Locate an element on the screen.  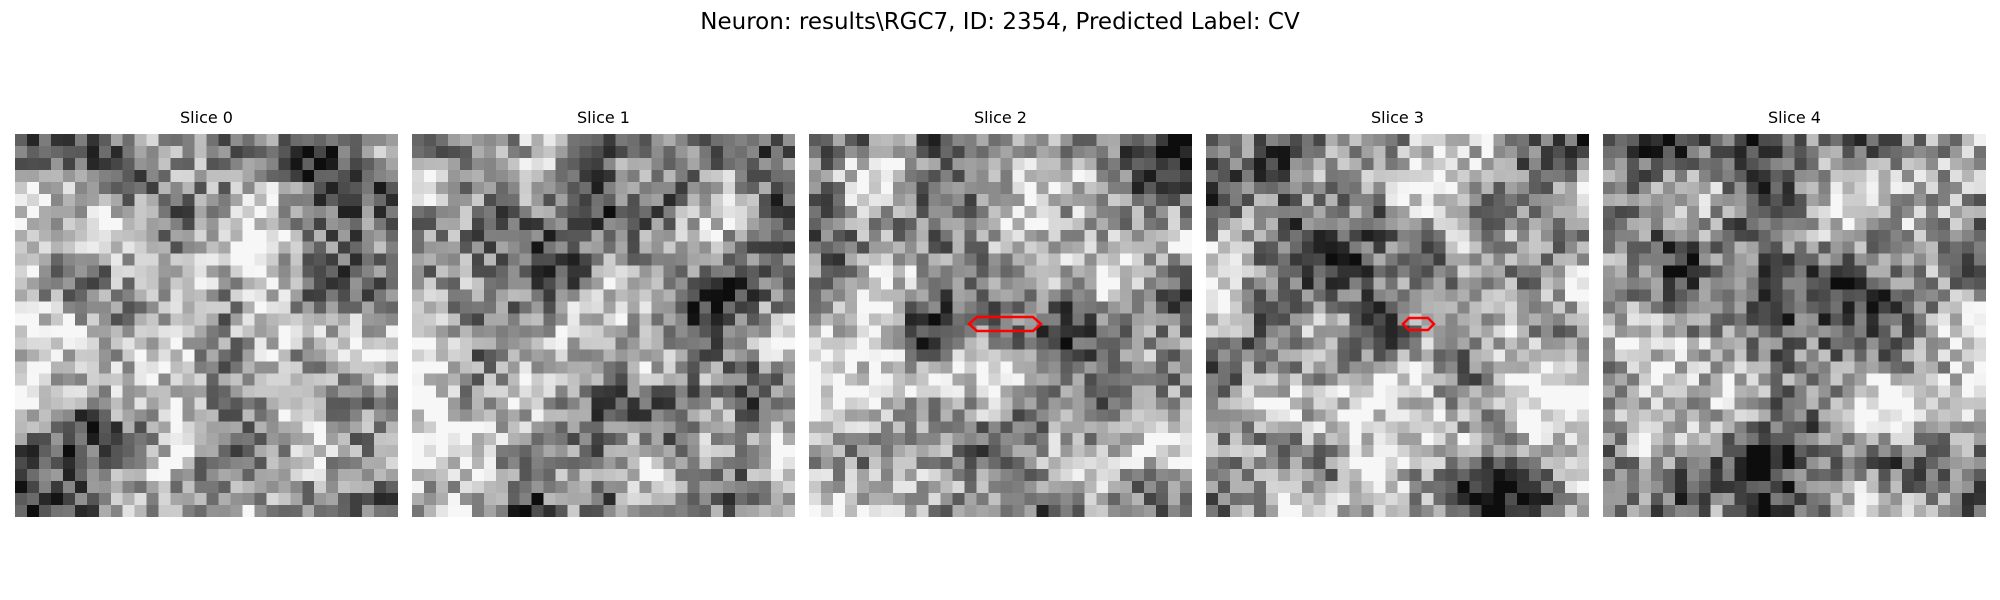
slice-panel-0: Slice 0 is located at coordinates (206, 312).